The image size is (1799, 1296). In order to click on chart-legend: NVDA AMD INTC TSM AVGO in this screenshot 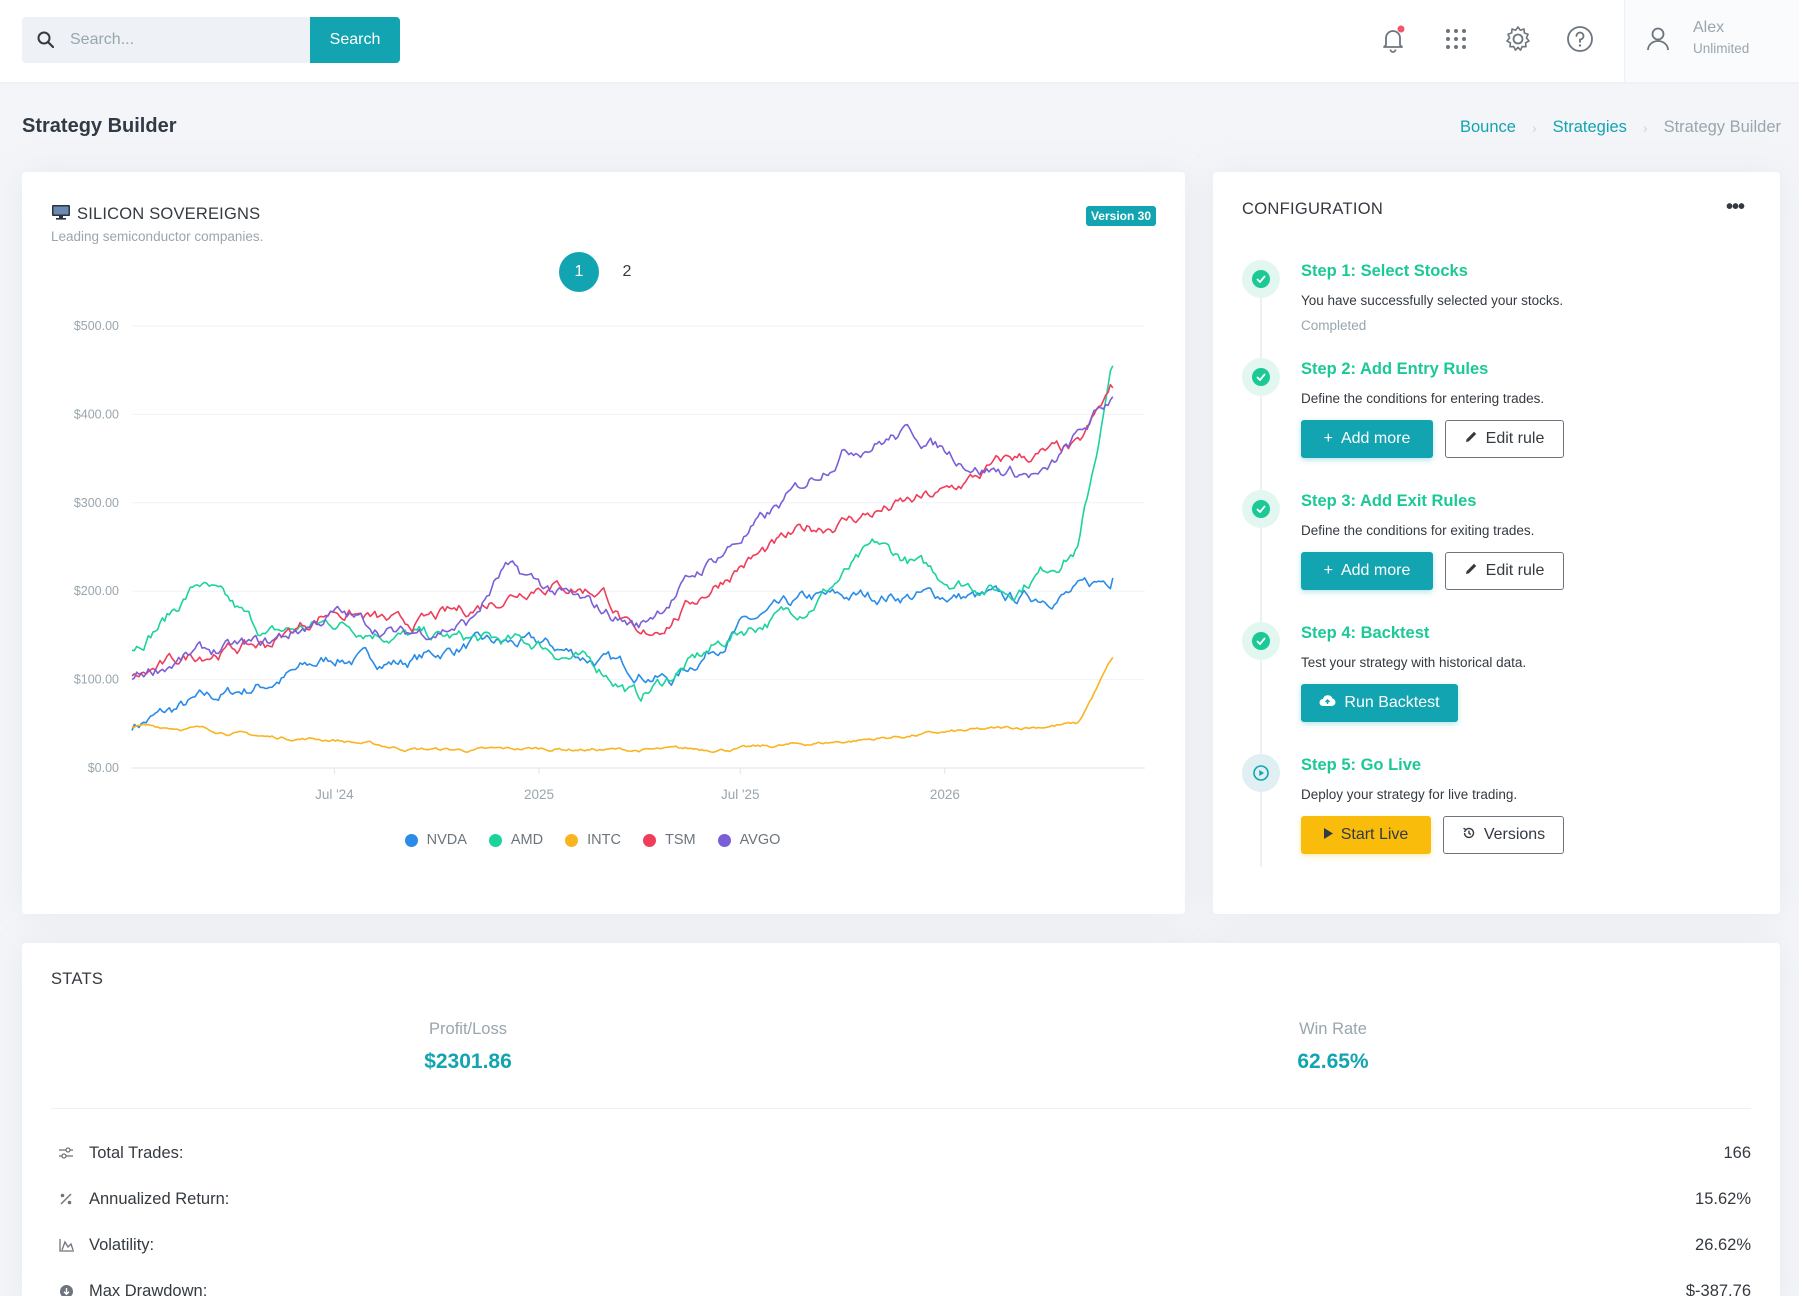, I will do `click(592, 840)`.